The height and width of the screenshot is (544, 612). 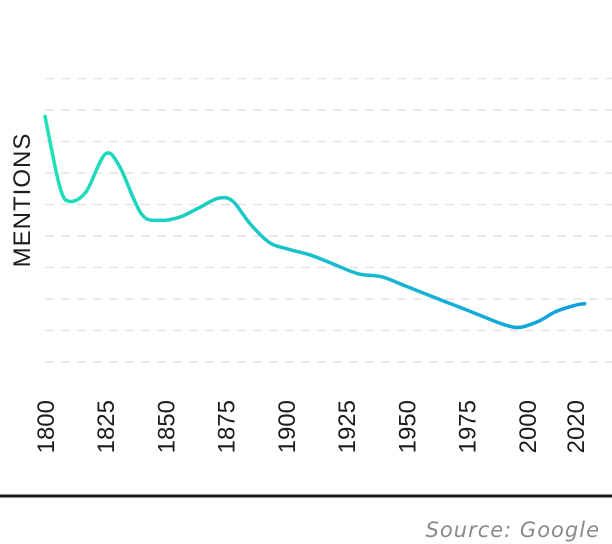 I want to click on x-tick-label: 1875, so click(x=227, y=426).